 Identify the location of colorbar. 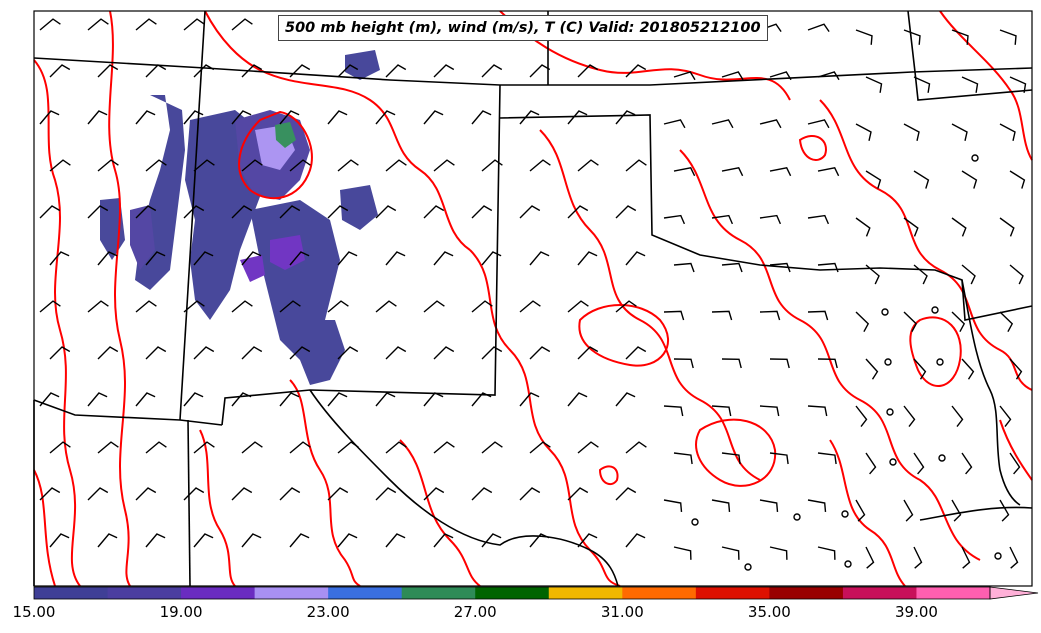
(536, 593).